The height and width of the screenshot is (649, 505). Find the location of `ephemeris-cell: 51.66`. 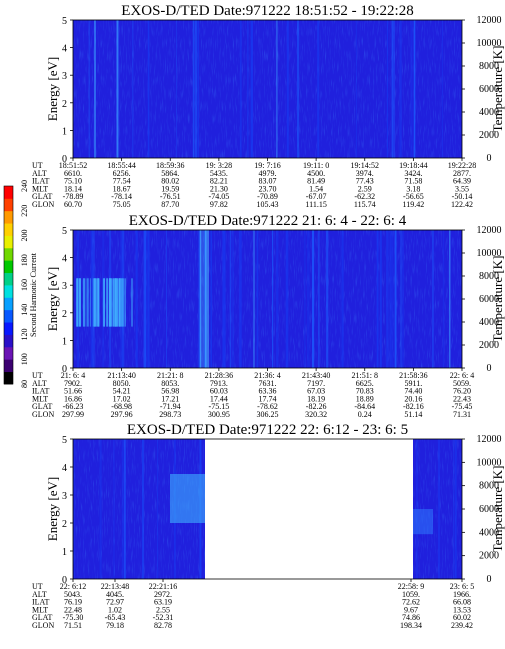

ephemeris-cell: 51.66 is located at coordinates (73, 391).